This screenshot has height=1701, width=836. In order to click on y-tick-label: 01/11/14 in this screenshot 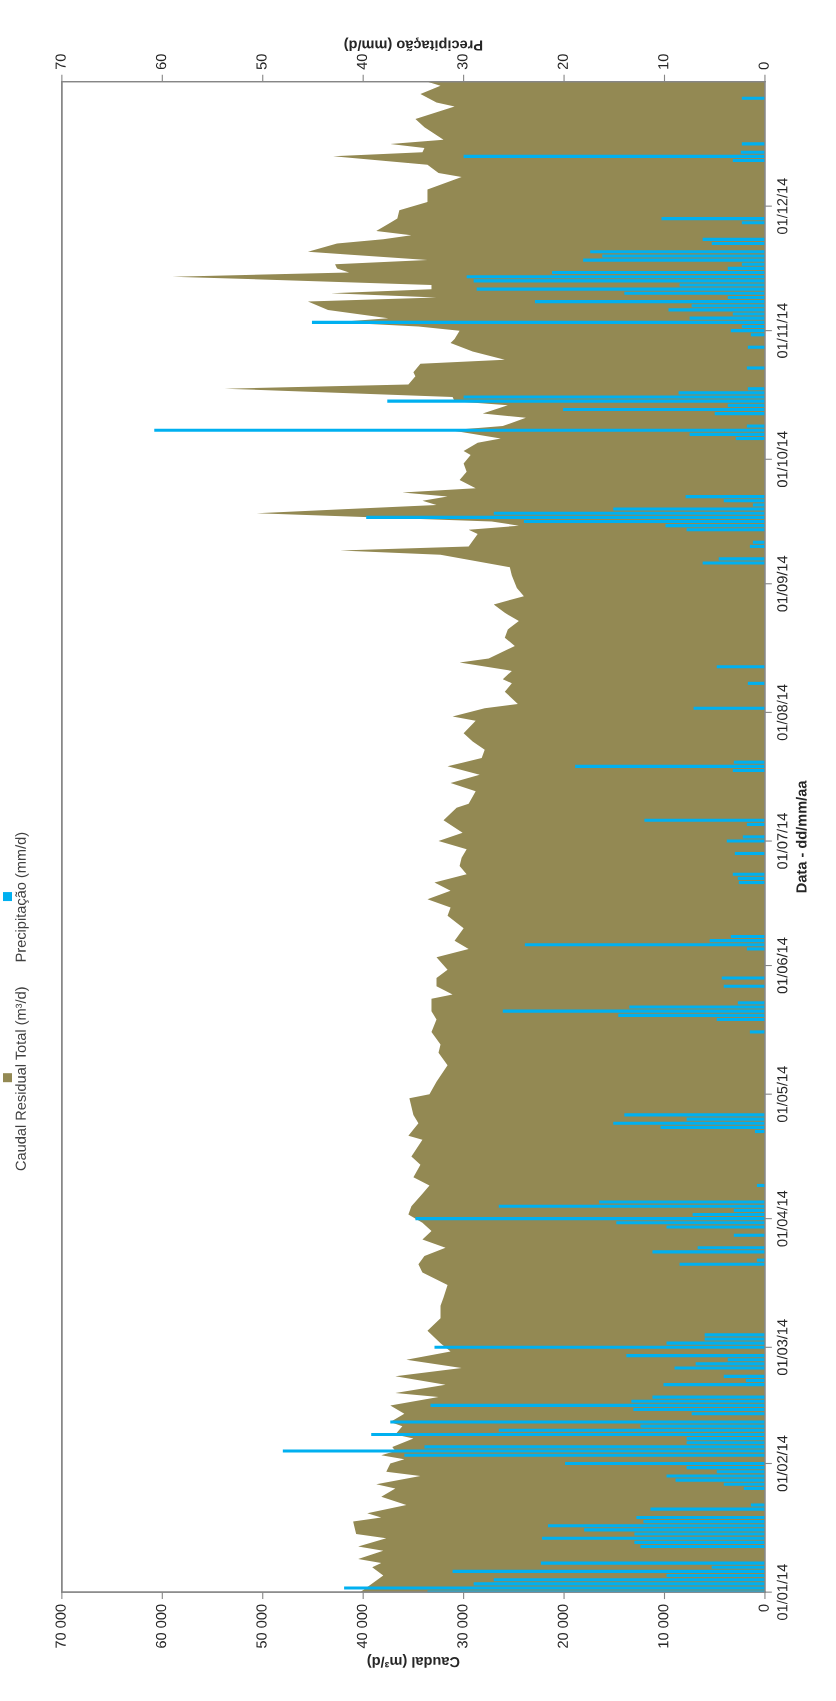, I will do `click(782, 330)`.